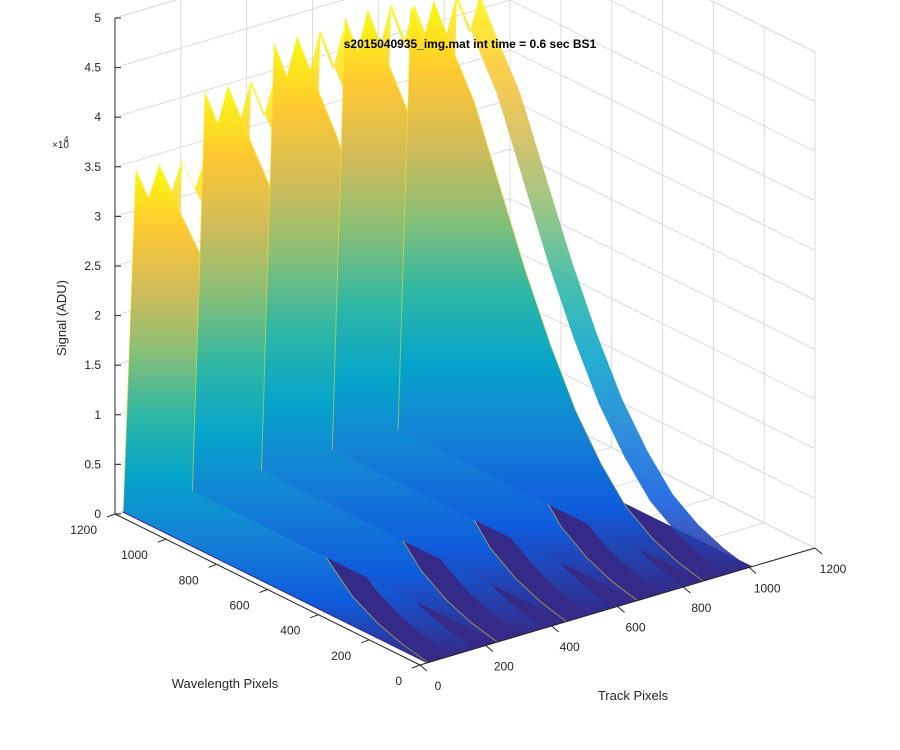 Image resolution: width=900 pixels, height=750 pixels. I want to click on z-tick-label: 1, so click(97, 415).